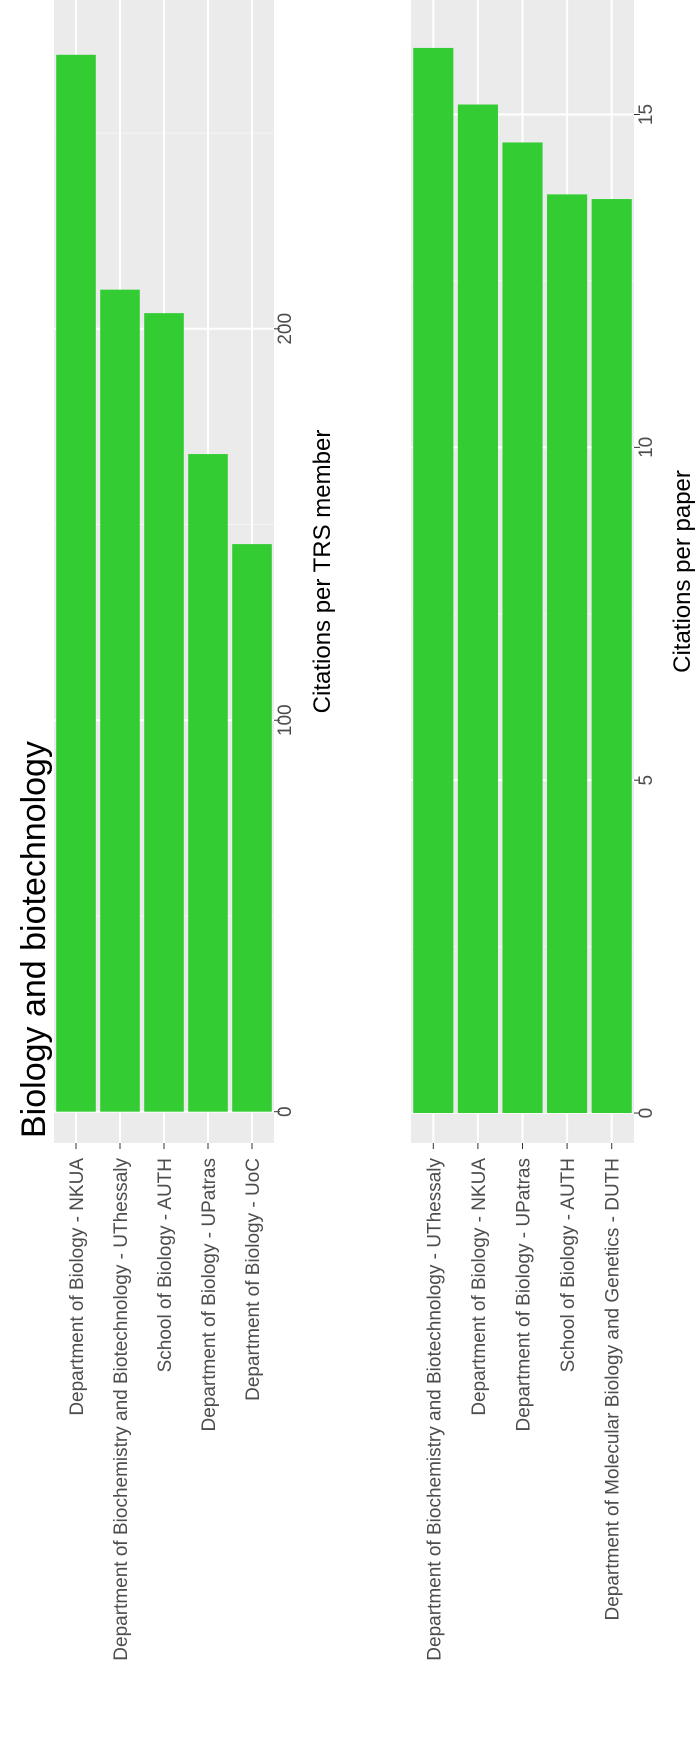 Image resolution: width=700 pixels, height=1740 pixels. I want to click on panel-2-value-tick-label: 0, so click(646, 1113).